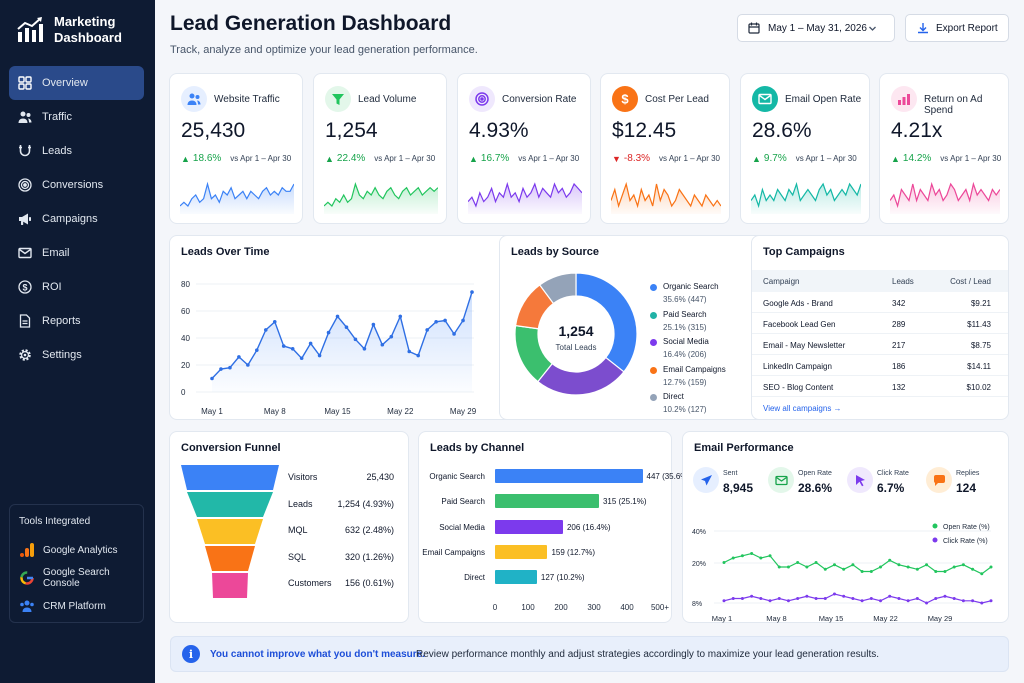  Describe the element at coordinates (185, 365) in the screenshot. I see `y-tick-label: 20` at that location.